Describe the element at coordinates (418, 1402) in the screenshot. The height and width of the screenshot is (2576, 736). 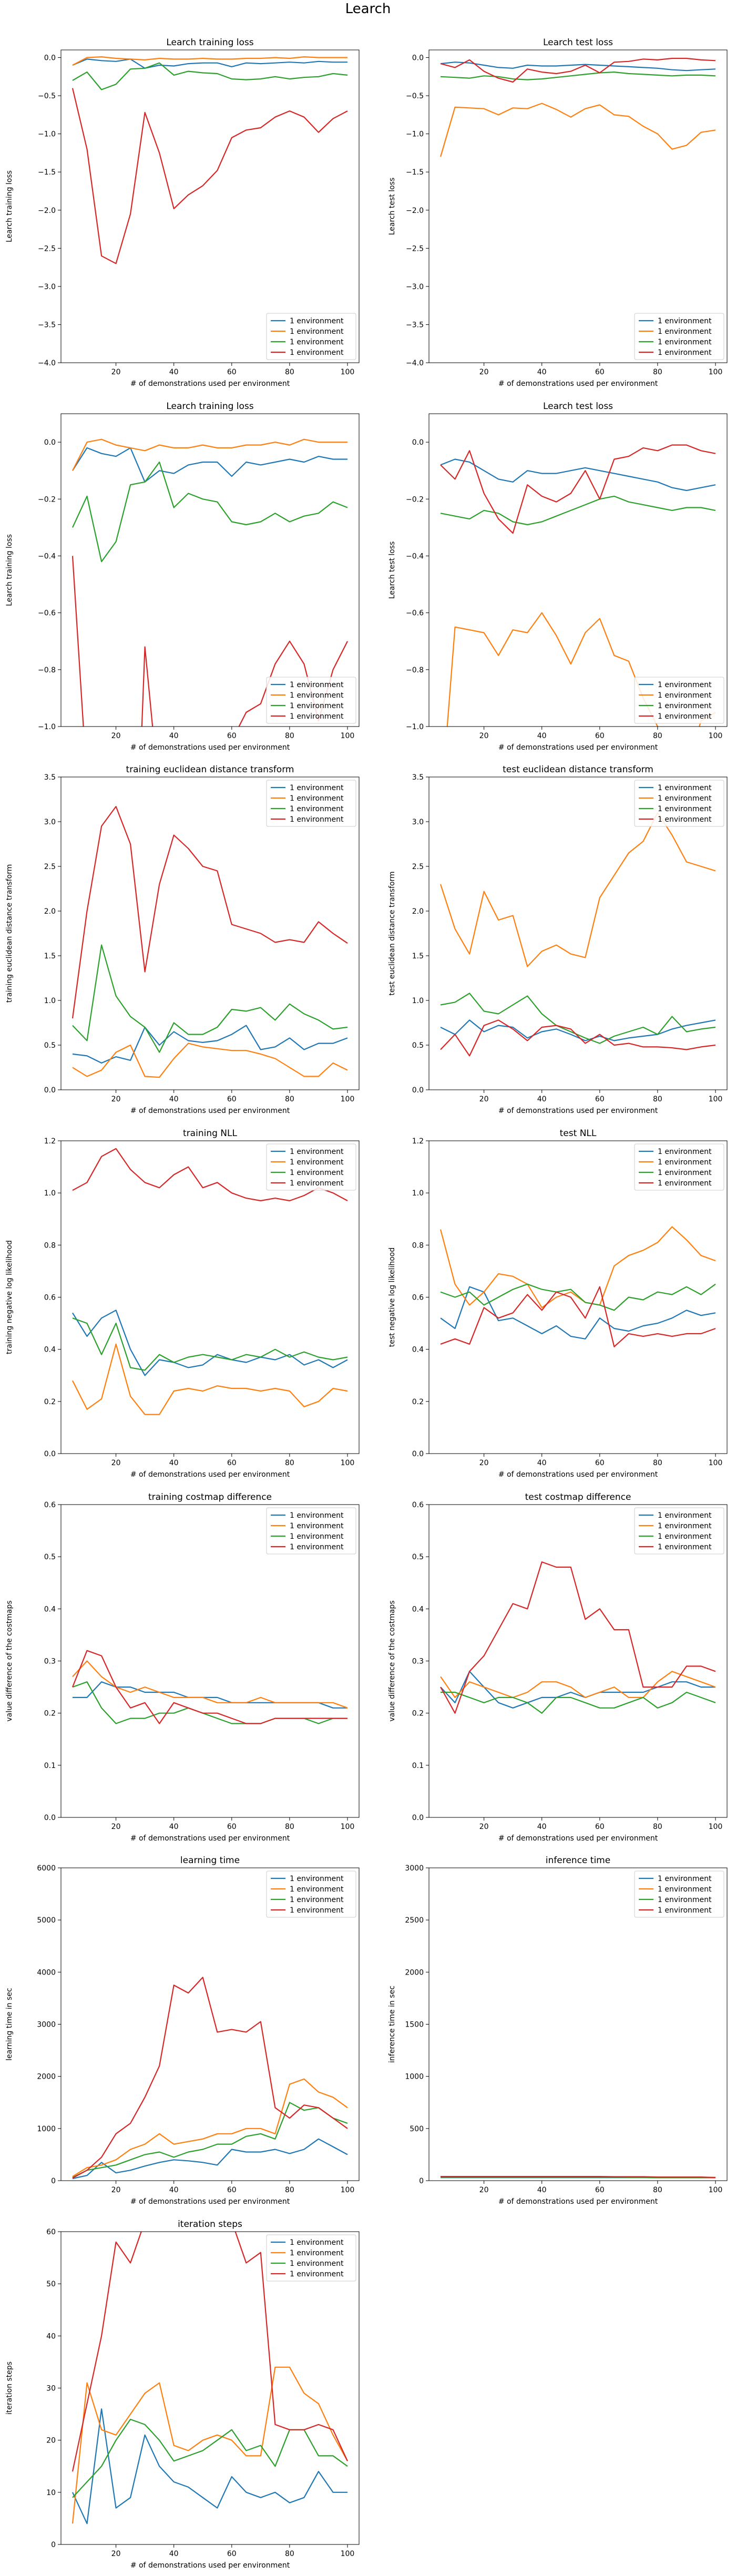
I see `y-tick-label: 0.2` at that location.